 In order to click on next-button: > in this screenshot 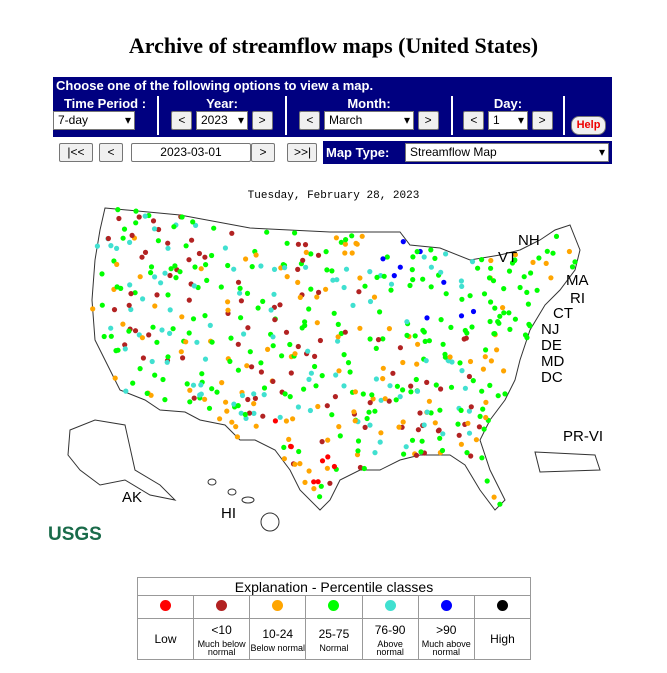, I will do `click(263, 152)`.